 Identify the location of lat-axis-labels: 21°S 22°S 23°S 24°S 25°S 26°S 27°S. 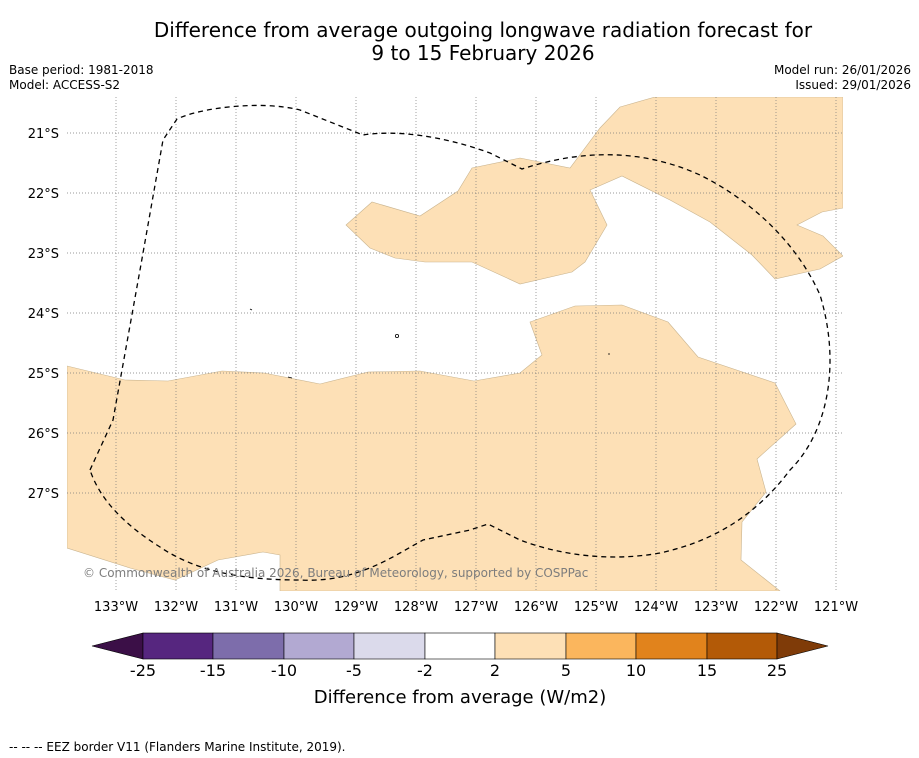
(43, 314).